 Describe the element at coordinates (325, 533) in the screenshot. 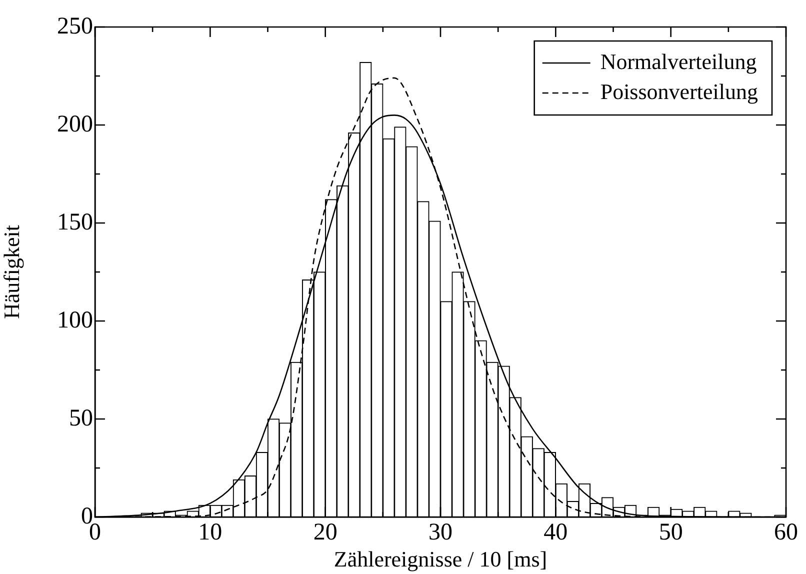

I see `x-tick-label: 20` at that location.